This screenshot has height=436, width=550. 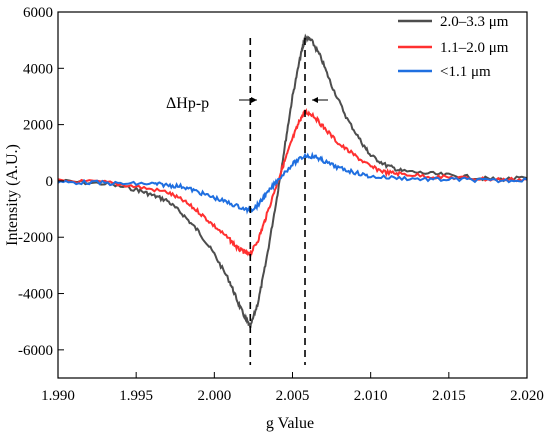 I want to click on y-axis-title: Intensity (A.U.), so click(x=12, y=195).